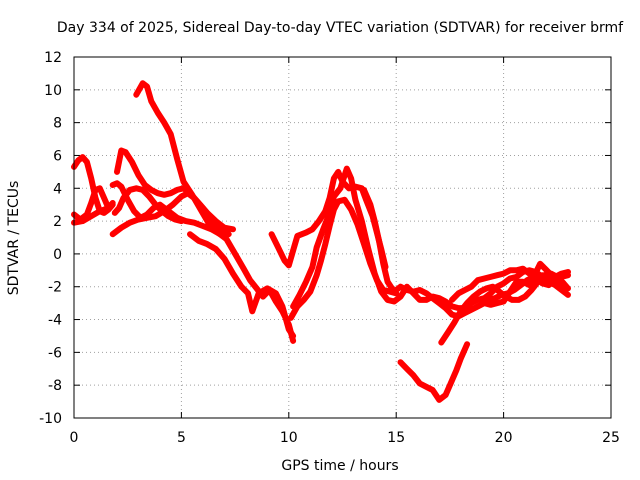  I want to click on y-tick-label: -10, so click(50, 419).